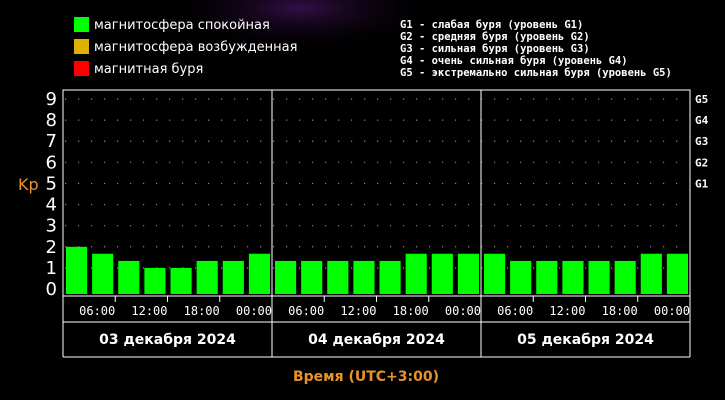  What do you see at coordinates (514, 61) in the screenshot?
I see `storm-level-text: G4 - очень сильная буря (уровень G4)` at bounding box center [514, 61].